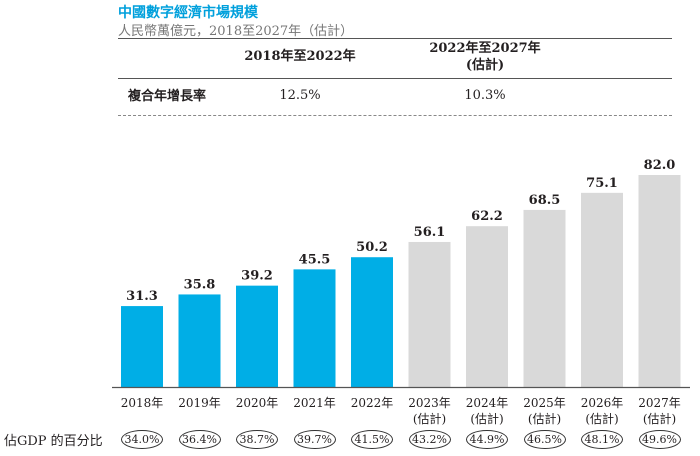 Image resolution: width=700 pixels, height=456 pixels. Describe the element at coordinates (199, 403) in the screenshot. I see `x-tick-label: 2019年` at that location.